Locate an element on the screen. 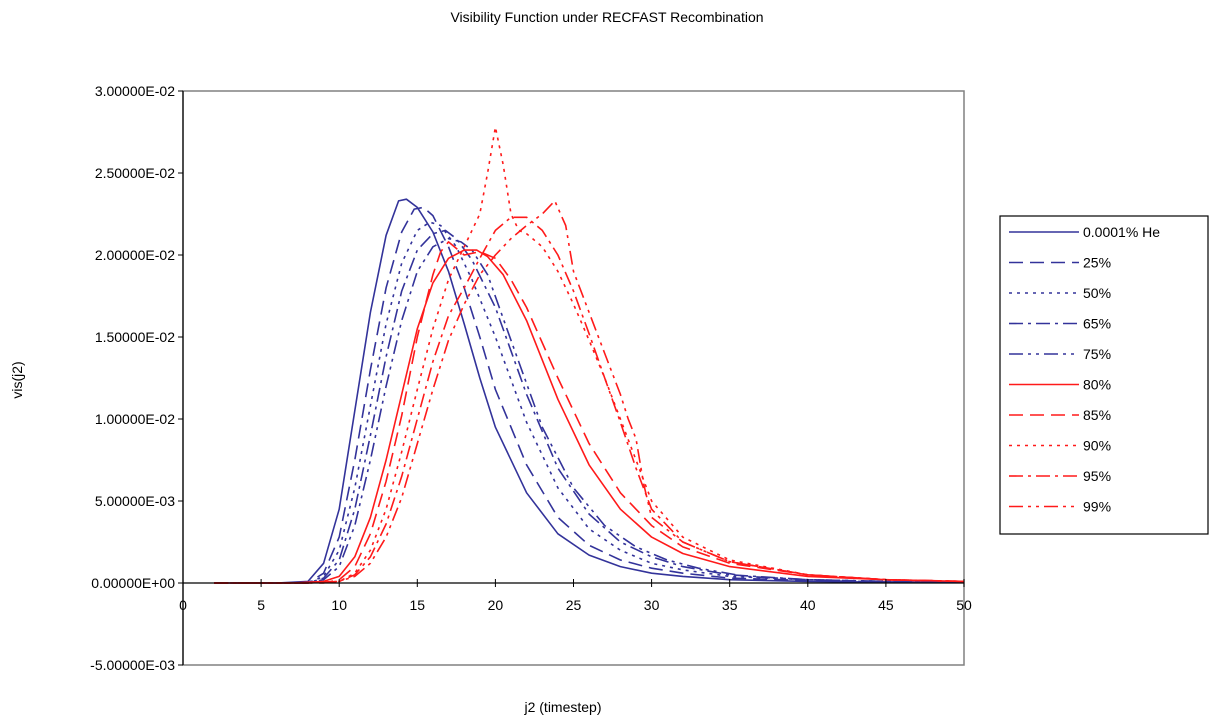  legend-label-7: 85% is located at coordinates (1097, 415).